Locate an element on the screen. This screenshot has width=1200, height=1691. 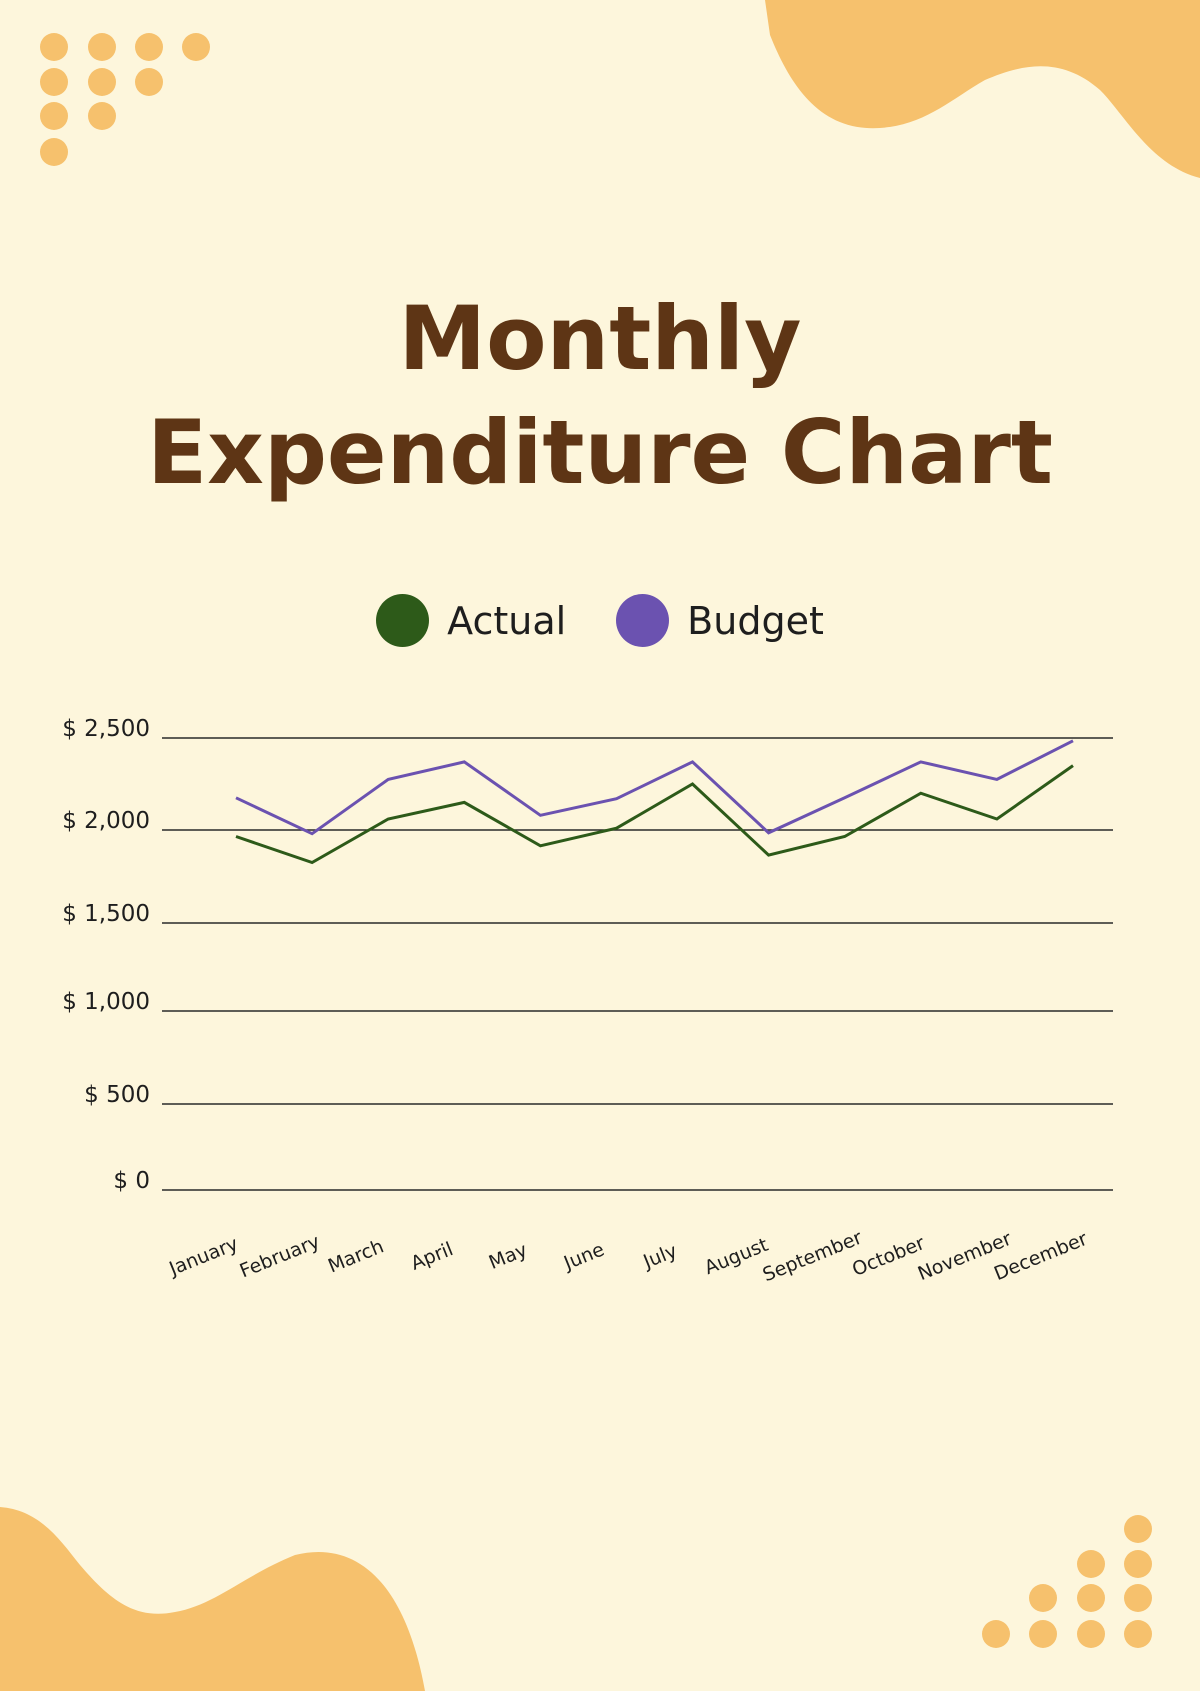
x-tick-label-august: August is located at coordinates (736, 1256).